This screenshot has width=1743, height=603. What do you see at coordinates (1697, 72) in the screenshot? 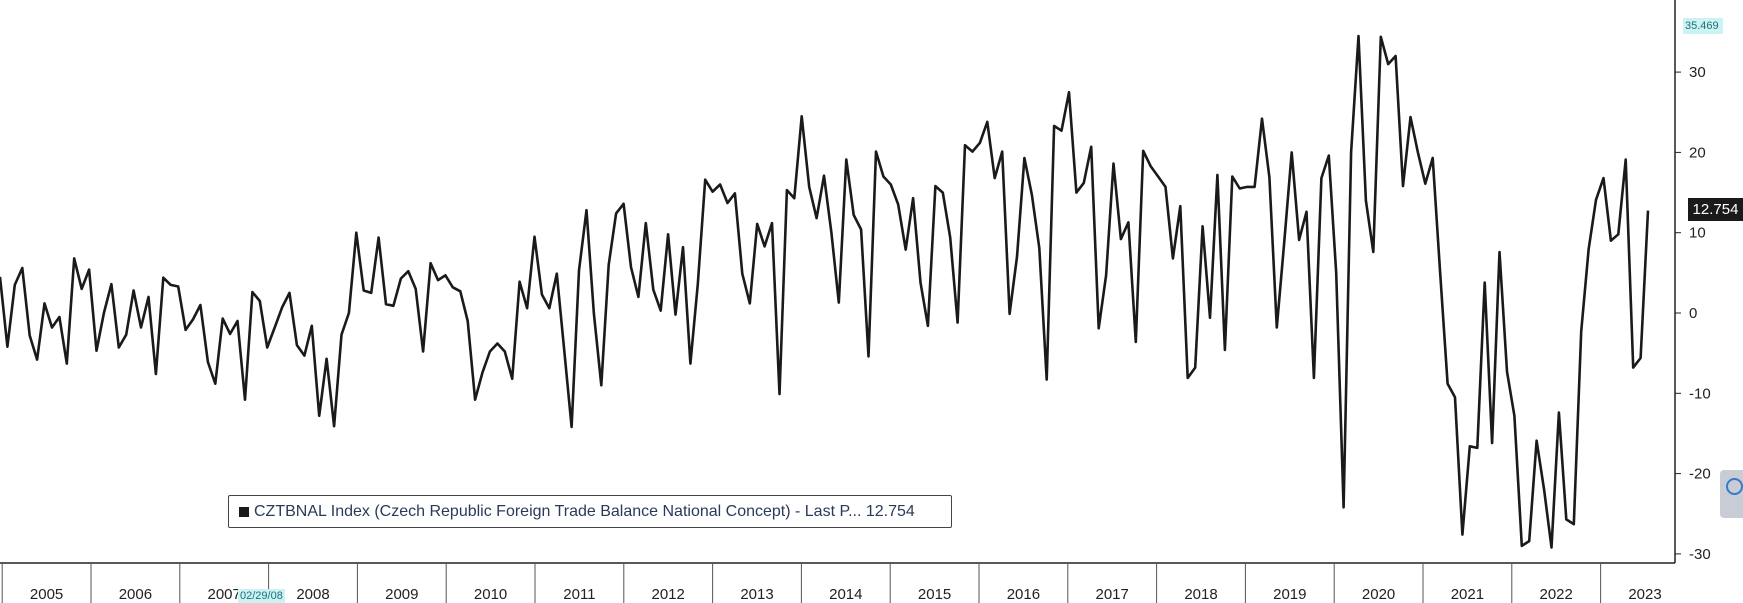
I see `y-tick-label: 30` at bounding box center [1697, 72].